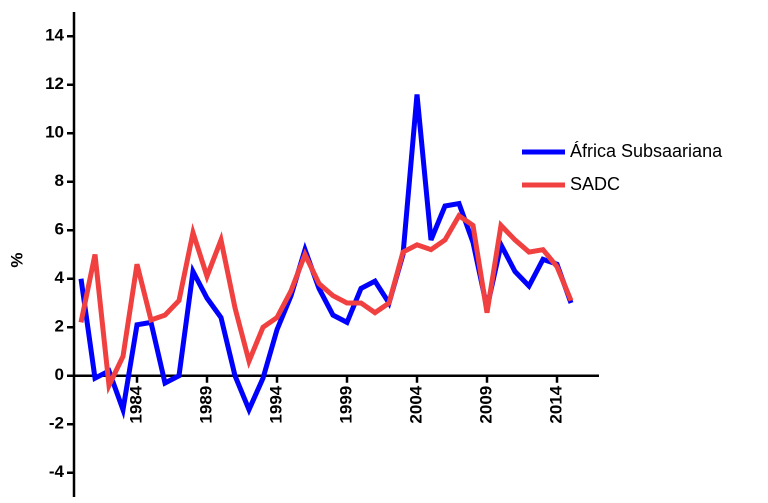  Describe the element at coordinates (345, 405) in the screenshot. I see `x-tick-label: 1999` at that location.